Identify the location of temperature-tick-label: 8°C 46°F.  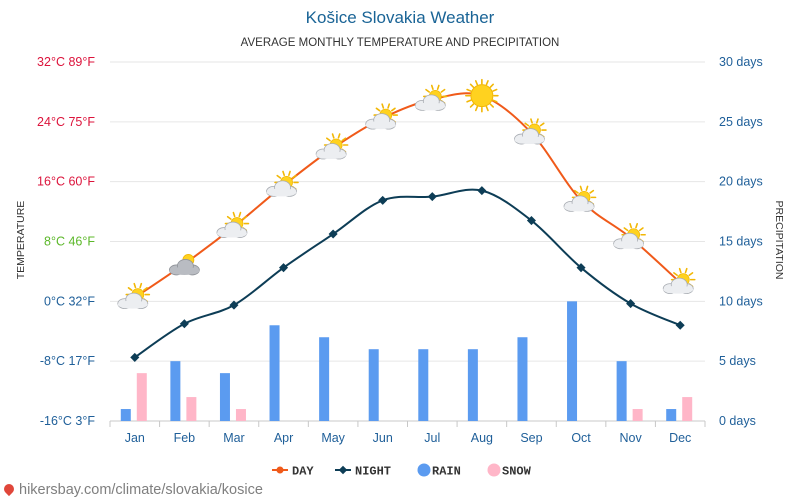
(69, 242).